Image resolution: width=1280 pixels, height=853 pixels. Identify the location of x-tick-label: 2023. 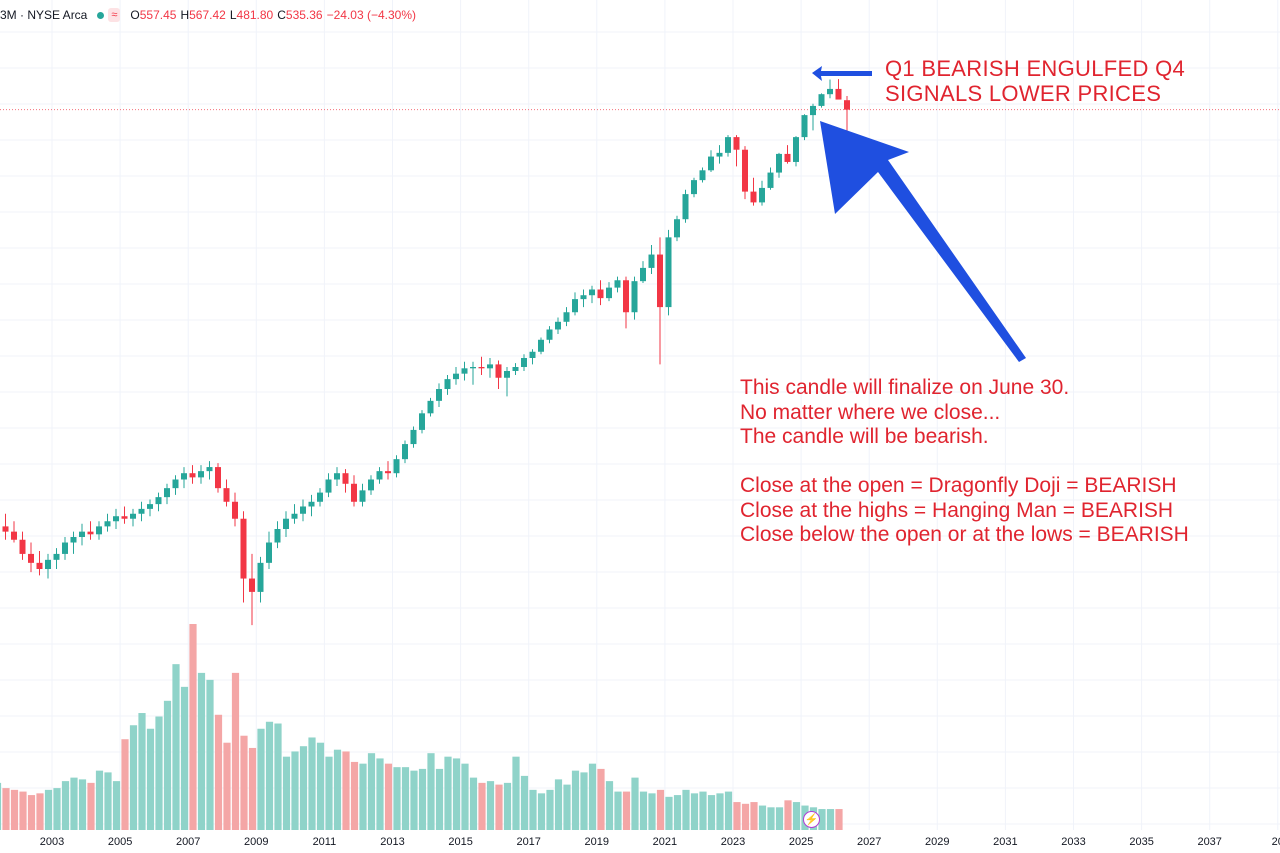
(733, 842).